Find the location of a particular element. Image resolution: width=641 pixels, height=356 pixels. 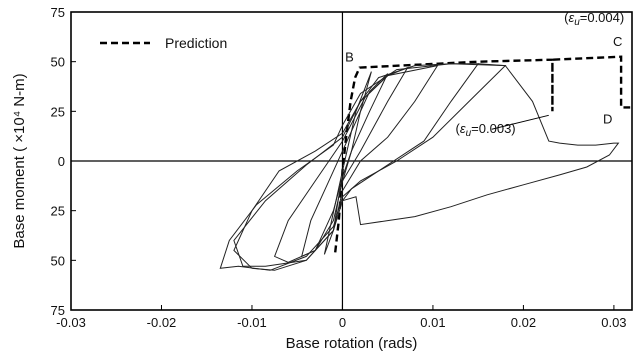

y-axis-label: Base moment ( ×10⁴ N-m) is located at coordinates (19, 160).